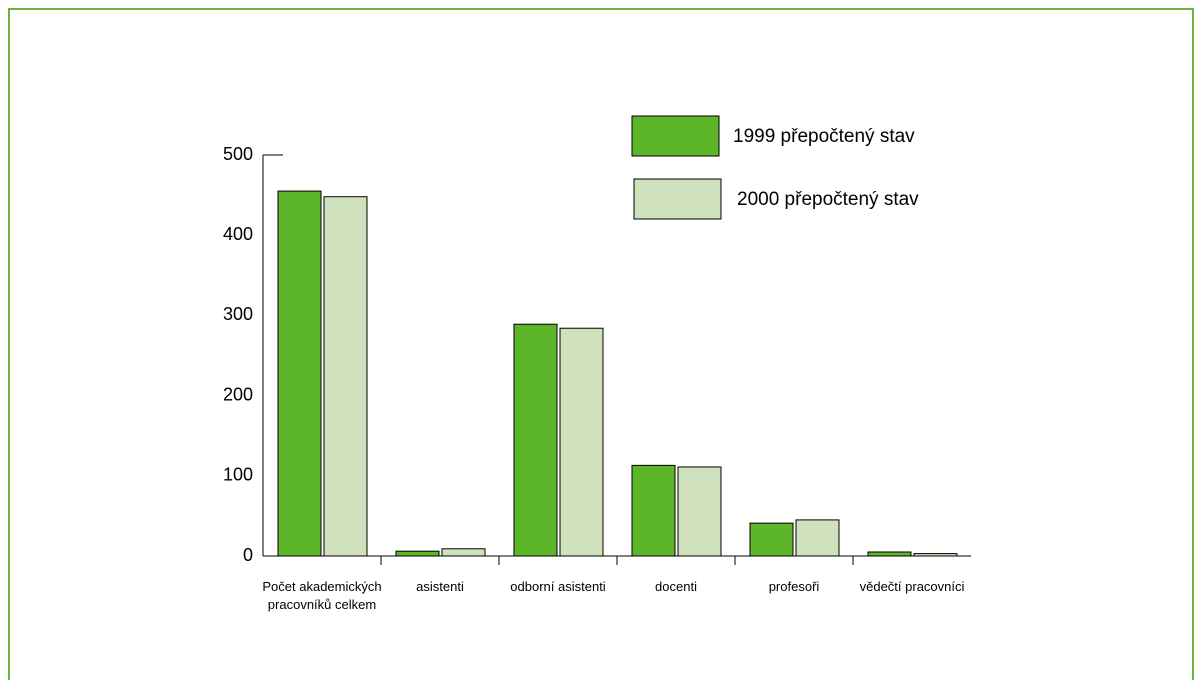 This screenshot has height=680, width=1202. Describe the element at coordinates (322, 595) in the screenshot. I see `x-tick-label: Počet akademických pracovníků celkem` at that location.